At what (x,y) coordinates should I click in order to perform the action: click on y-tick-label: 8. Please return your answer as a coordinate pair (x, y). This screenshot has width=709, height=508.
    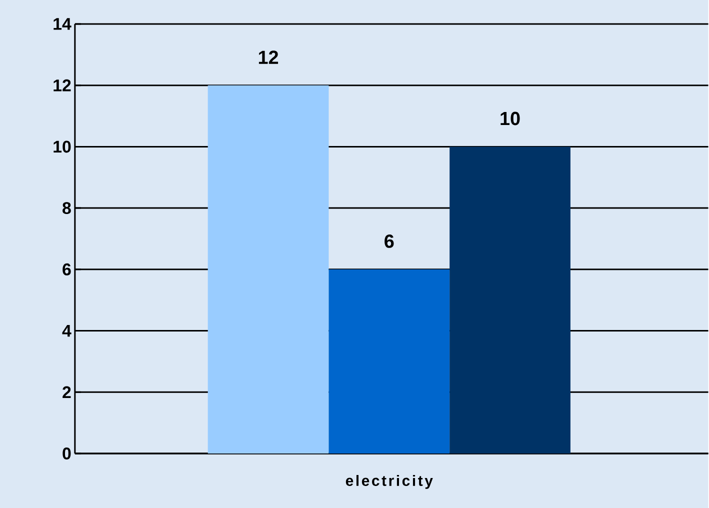
    Looking at the image, I should click on (66, 208).